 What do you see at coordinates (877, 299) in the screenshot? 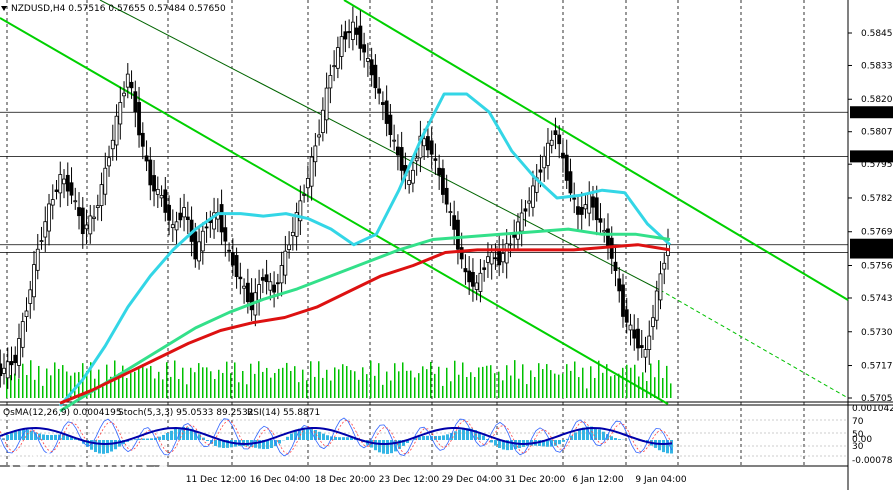
I see `price-tick-label: 0.57435` at bounding box center [877, 299].